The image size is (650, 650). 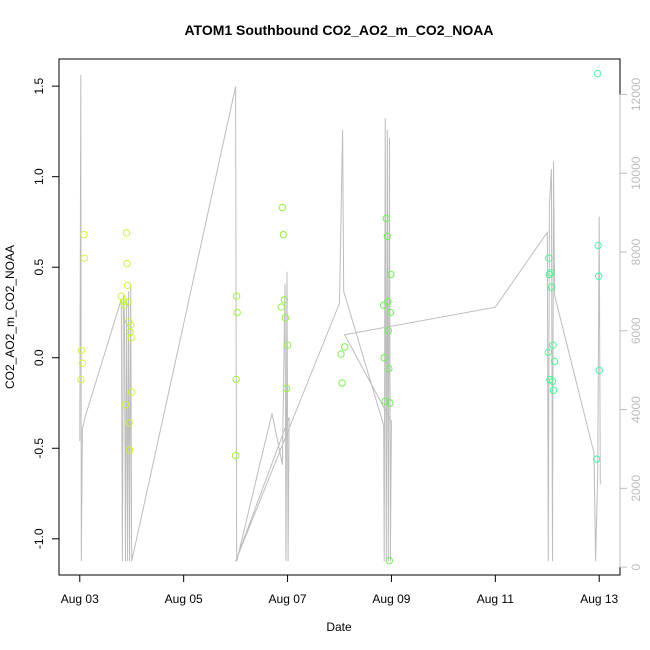 I want to click on y-axis-title: CO2_AO2_m_CO2_NOAA, so click(x=10, y=317).